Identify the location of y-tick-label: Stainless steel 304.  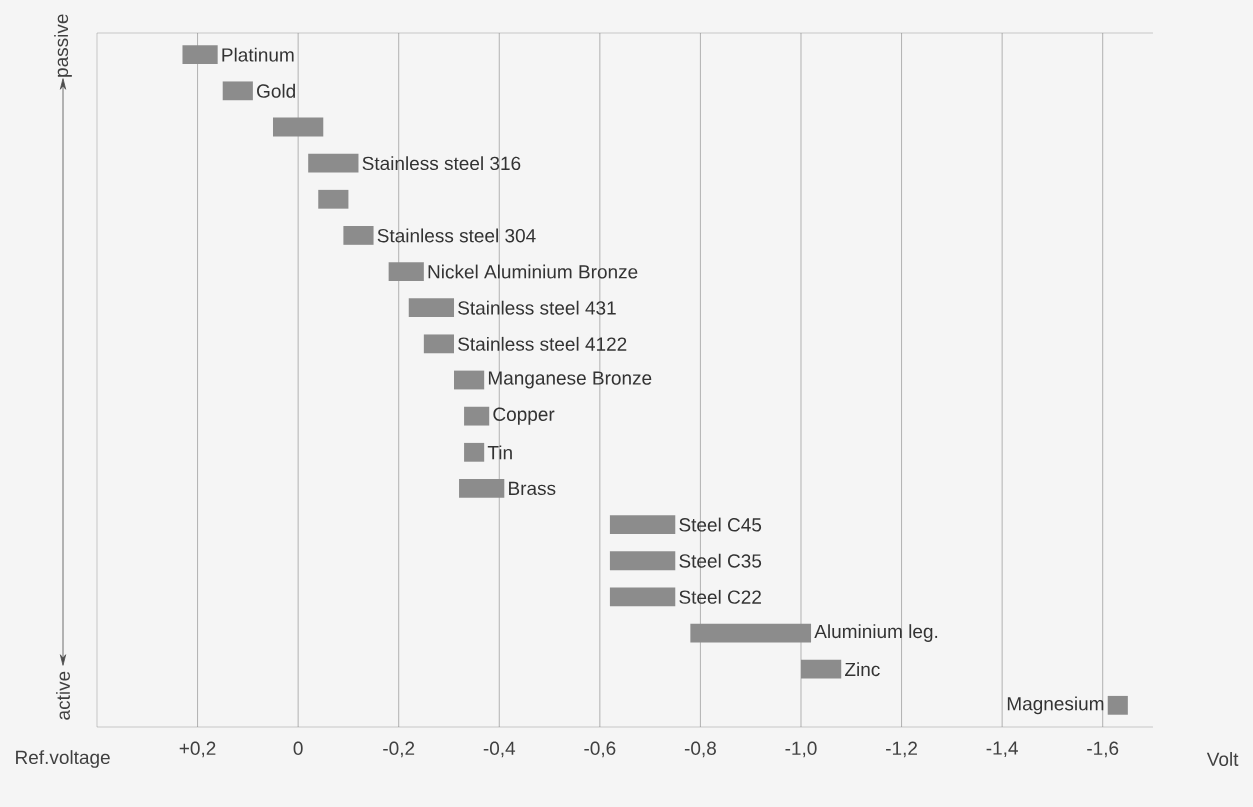
(456, 235).